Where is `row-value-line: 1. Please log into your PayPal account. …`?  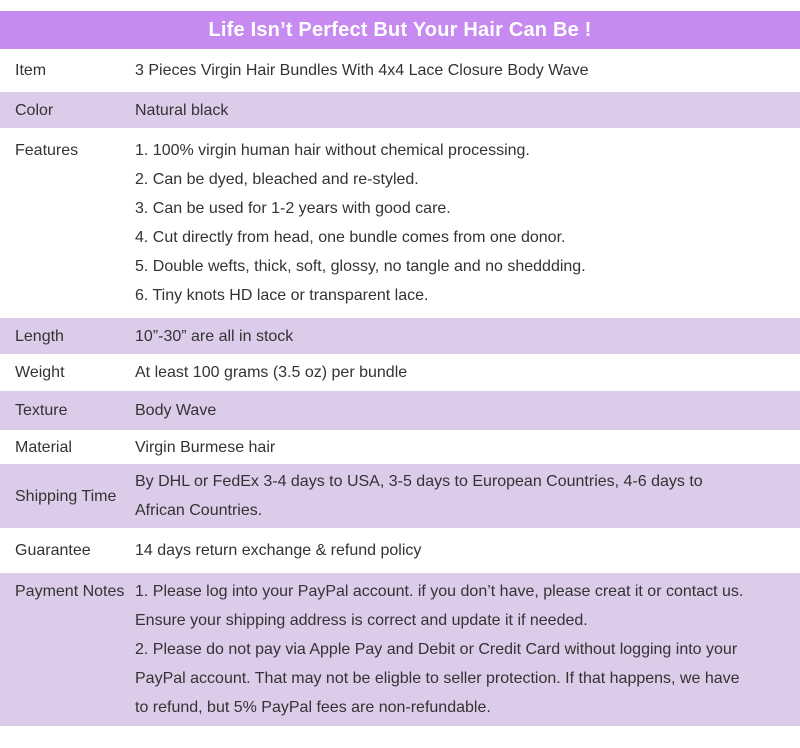 row-value-line: 1. Please log into your PayPal account. … is located at coordinates (439, 591).